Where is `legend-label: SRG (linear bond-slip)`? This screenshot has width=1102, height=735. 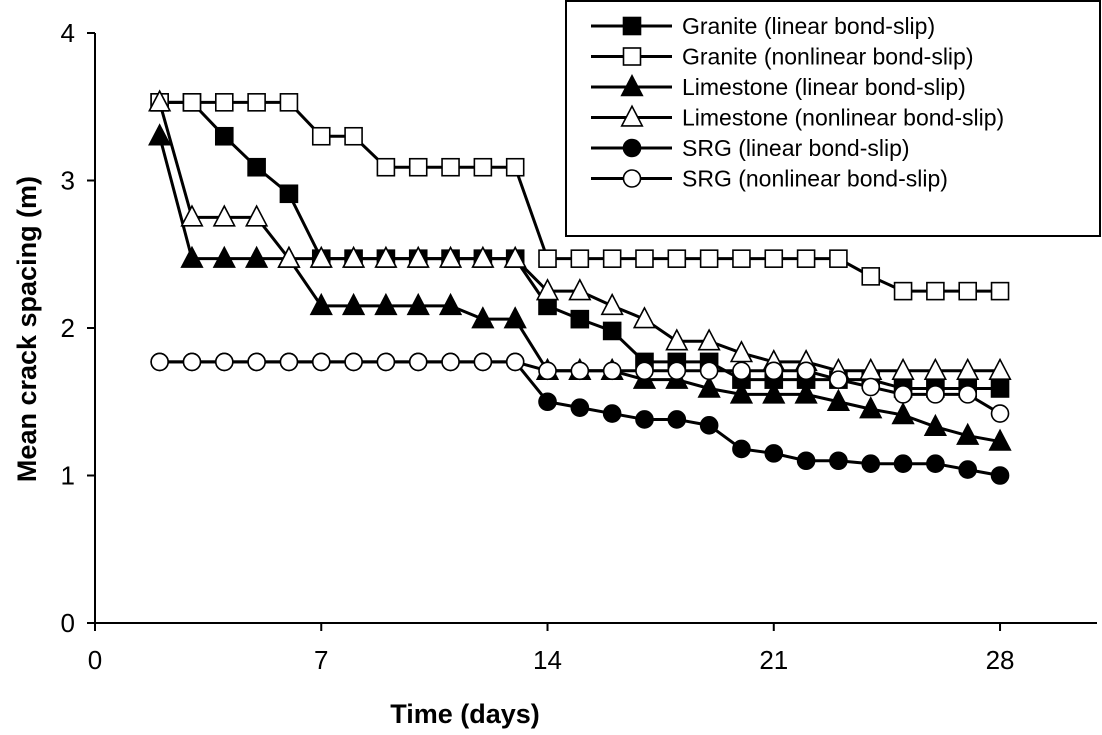
legend-label: SRG (linear bond-slip) is located at coordinates (796, 148).